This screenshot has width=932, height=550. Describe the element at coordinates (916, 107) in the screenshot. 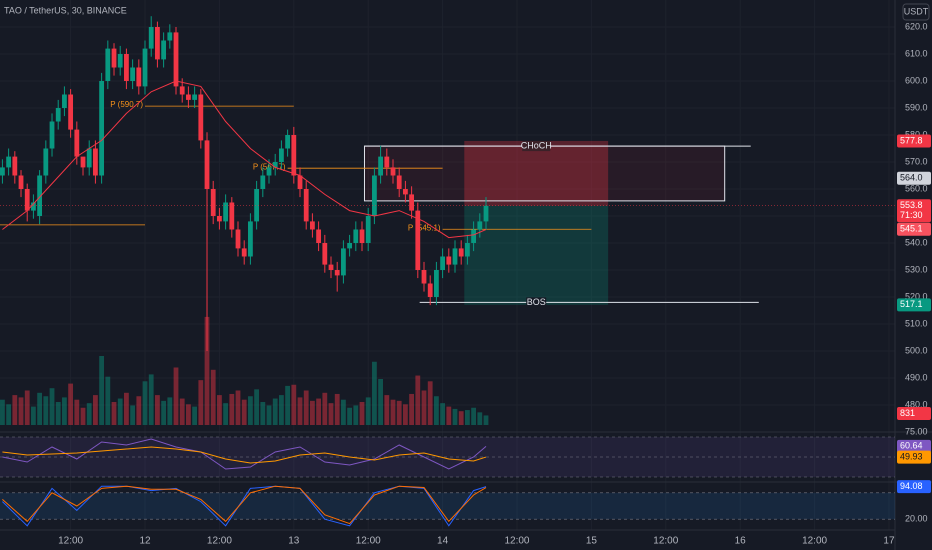

I see `y-tick-label: 590.0` at that location.